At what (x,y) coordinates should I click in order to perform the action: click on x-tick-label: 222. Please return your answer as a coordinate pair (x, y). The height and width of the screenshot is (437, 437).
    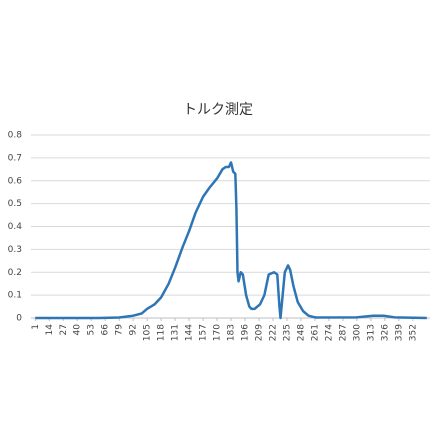
    Looking at the image, I should click on (273, 332).